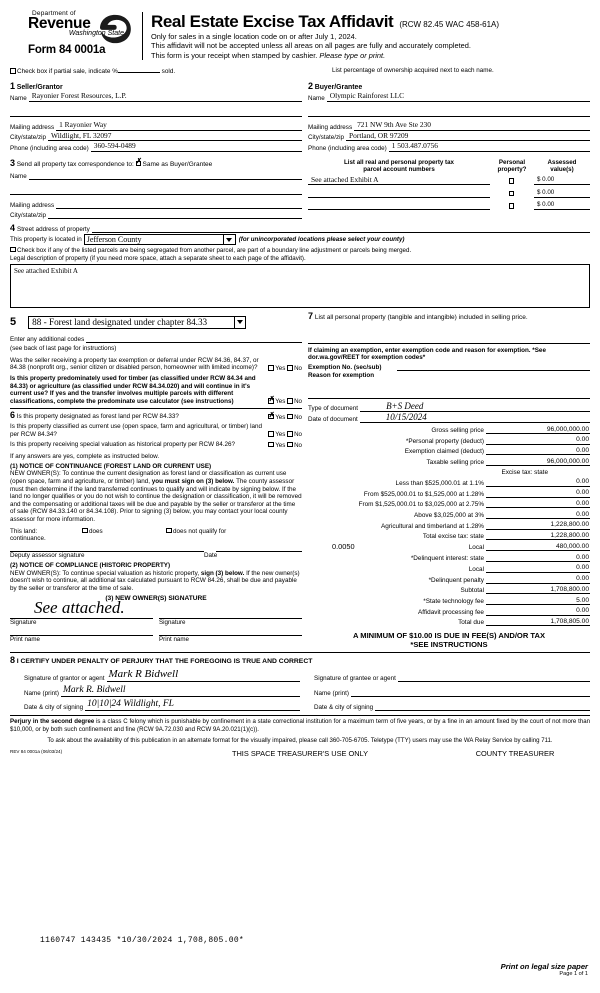 The image size is (600, 993). Describe the element at coordinates (449, 112) in the screenshot. I see `buyer-name-line2` at that location.